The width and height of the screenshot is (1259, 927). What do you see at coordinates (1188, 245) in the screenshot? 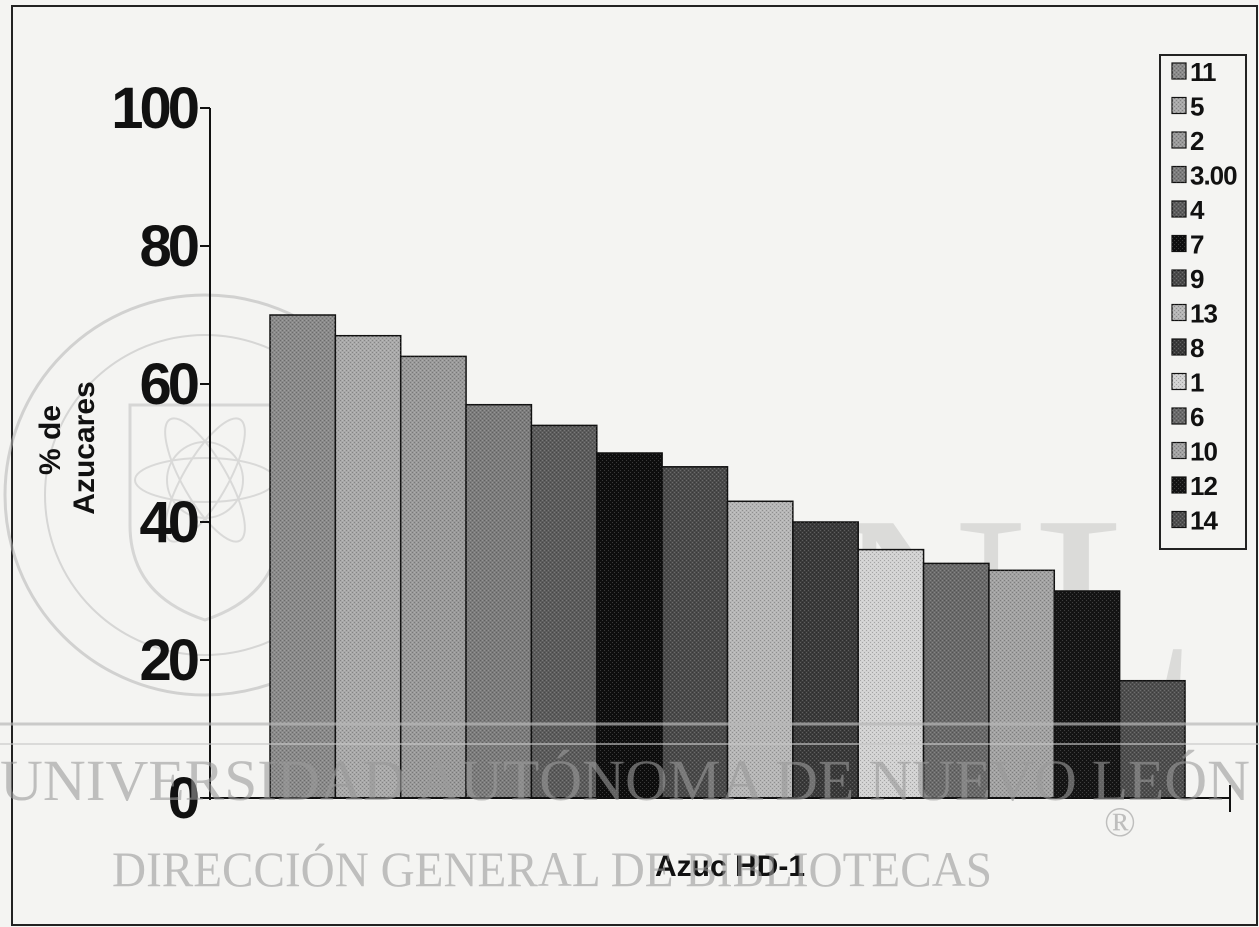
I see `legend-item-7: 7` at bounding box center [1188, 245].